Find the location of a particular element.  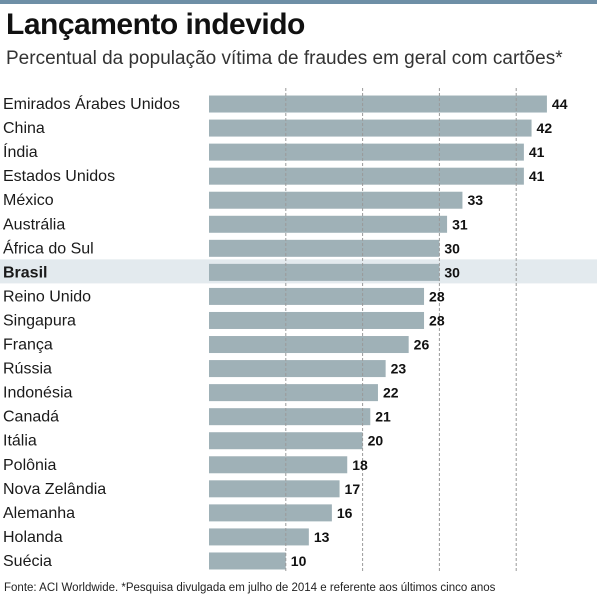

category-label-19: Suécia is located at coordinates (27, 561).